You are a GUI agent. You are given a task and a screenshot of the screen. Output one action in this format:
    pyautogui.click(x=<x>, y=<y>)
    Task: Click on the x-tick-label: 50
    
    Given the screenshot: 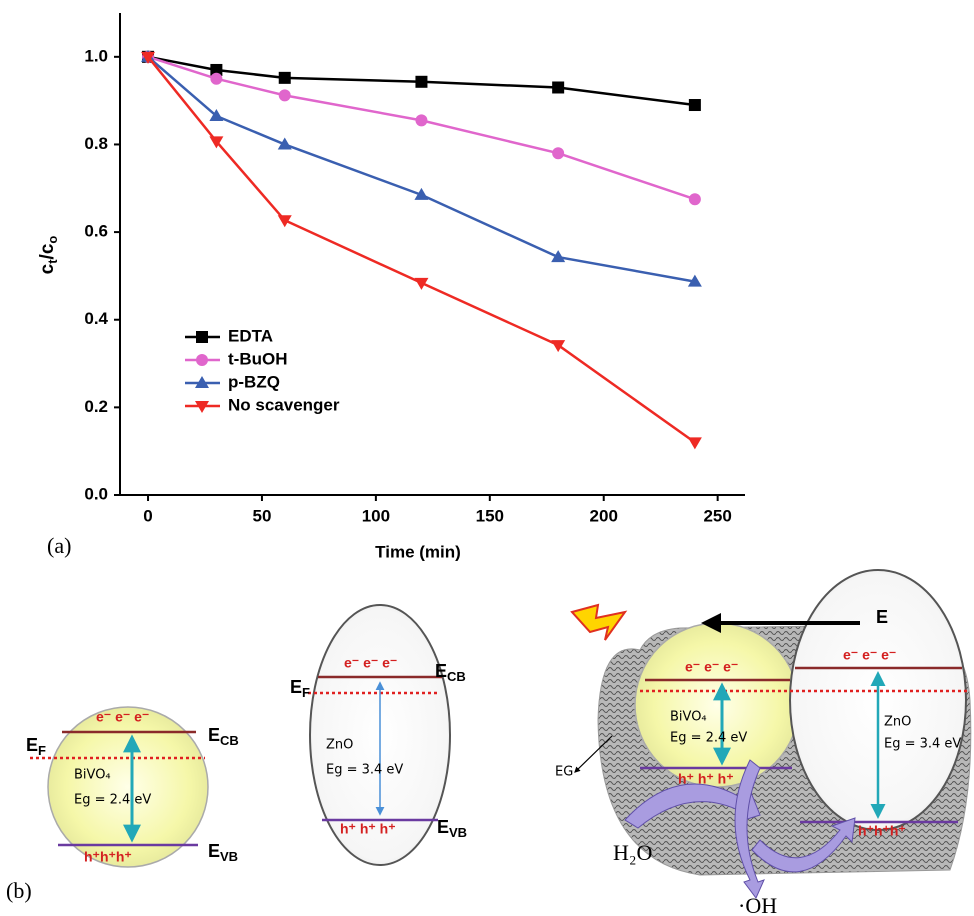 What is the action you would take?
    pyautogui.click(x=261, y=515)
    